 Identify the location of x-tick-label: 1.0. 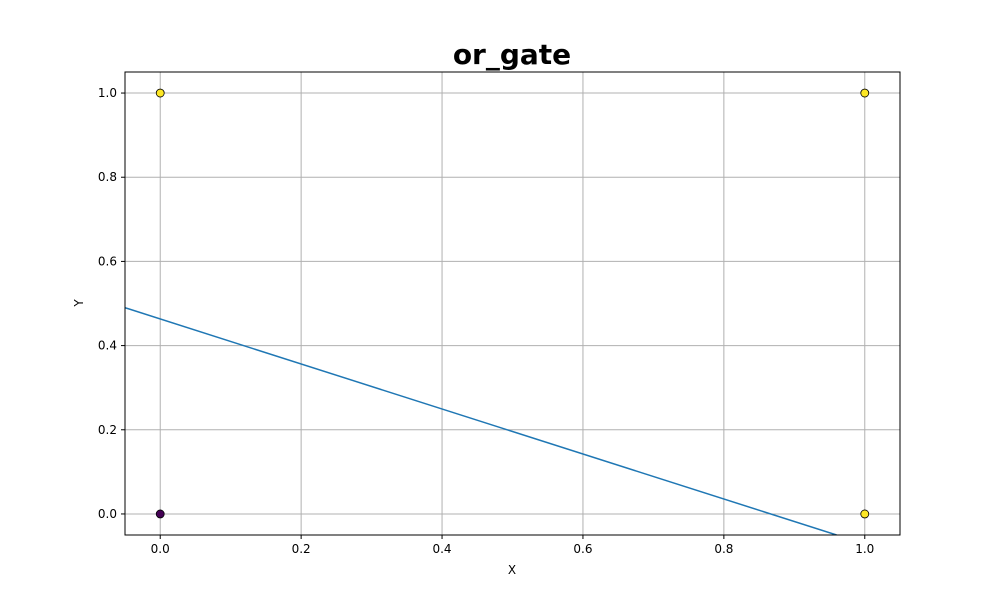
(864, 549).